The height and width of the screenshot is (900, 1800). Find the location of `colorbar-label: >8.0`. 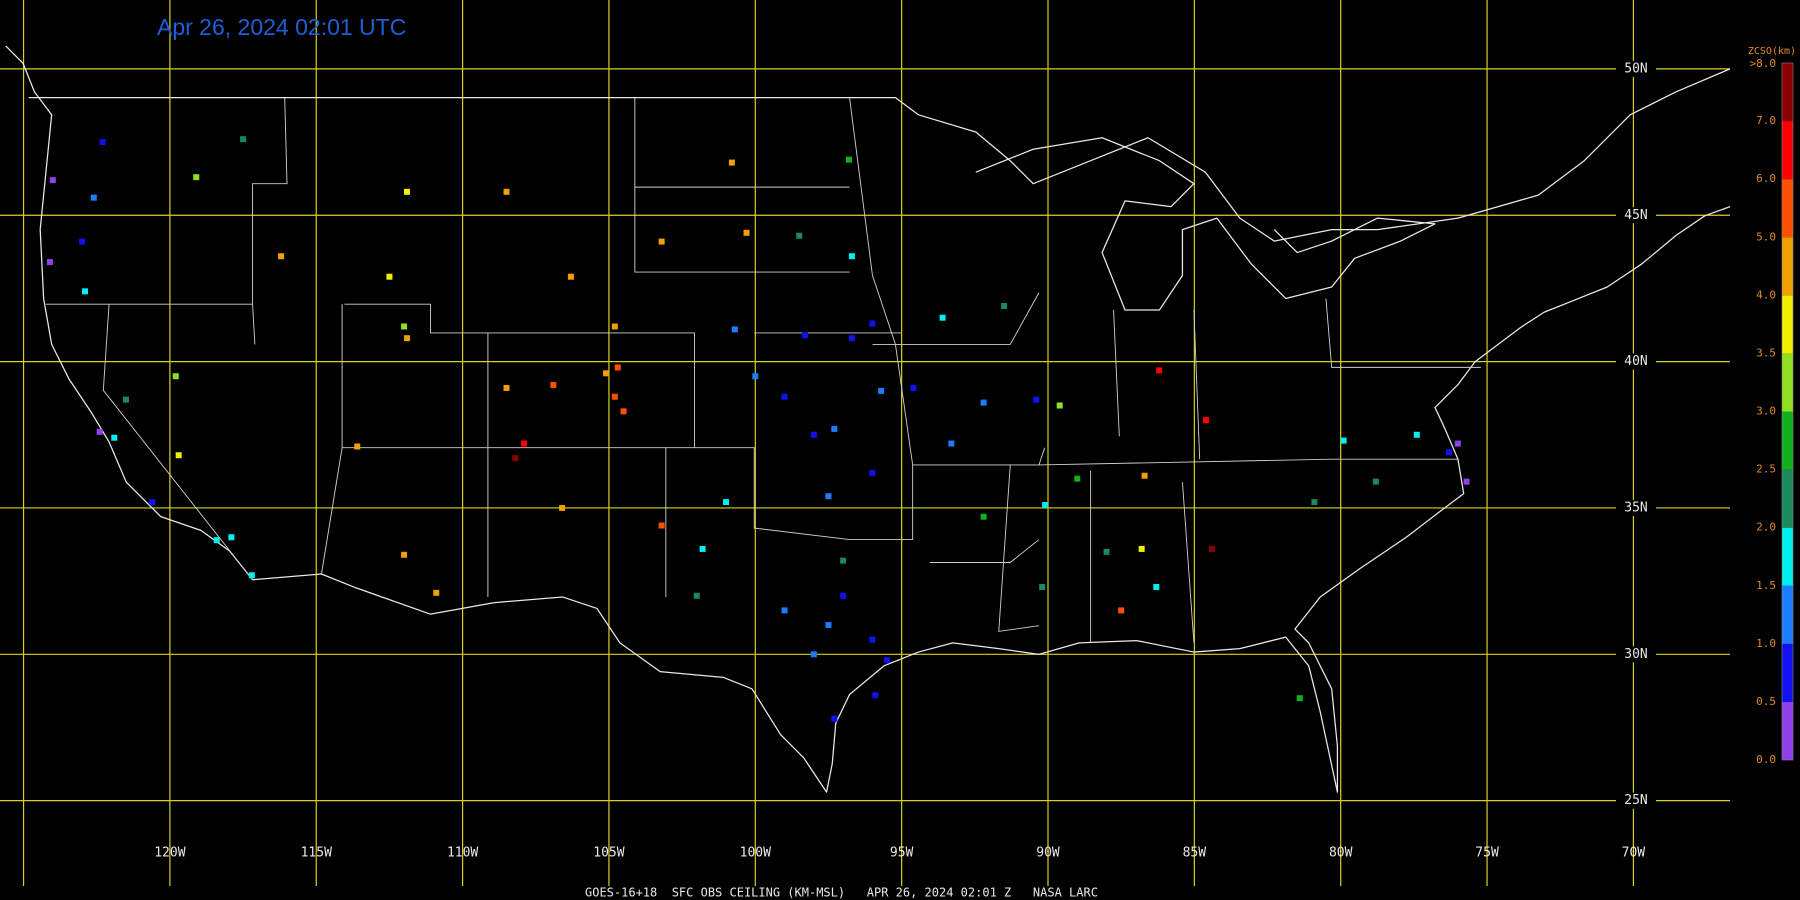

colorbar-label: >8.0 is located at coordinates (1763, 63).